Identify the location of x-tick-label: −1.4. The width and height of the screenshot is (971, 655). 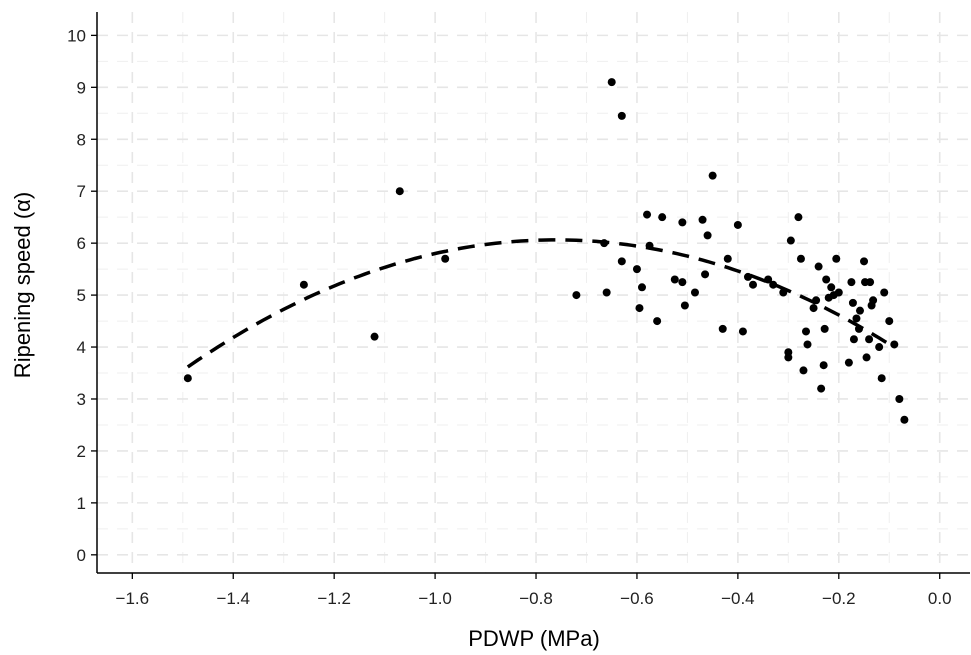
(233, 598).